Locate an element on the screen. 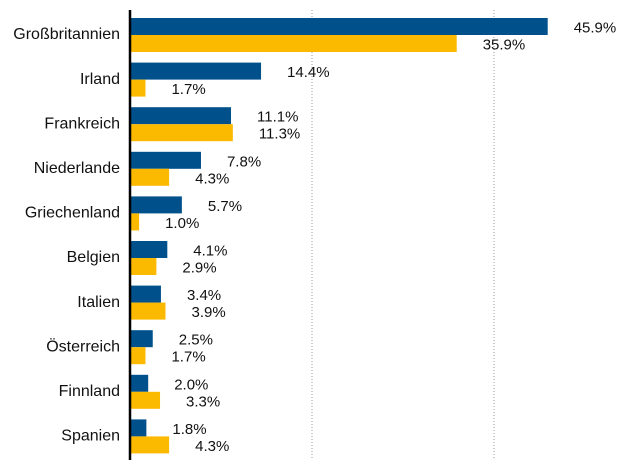 This screenshot has width=618, height=465. value-label: 45.9% is located at coordinates (595, 27).